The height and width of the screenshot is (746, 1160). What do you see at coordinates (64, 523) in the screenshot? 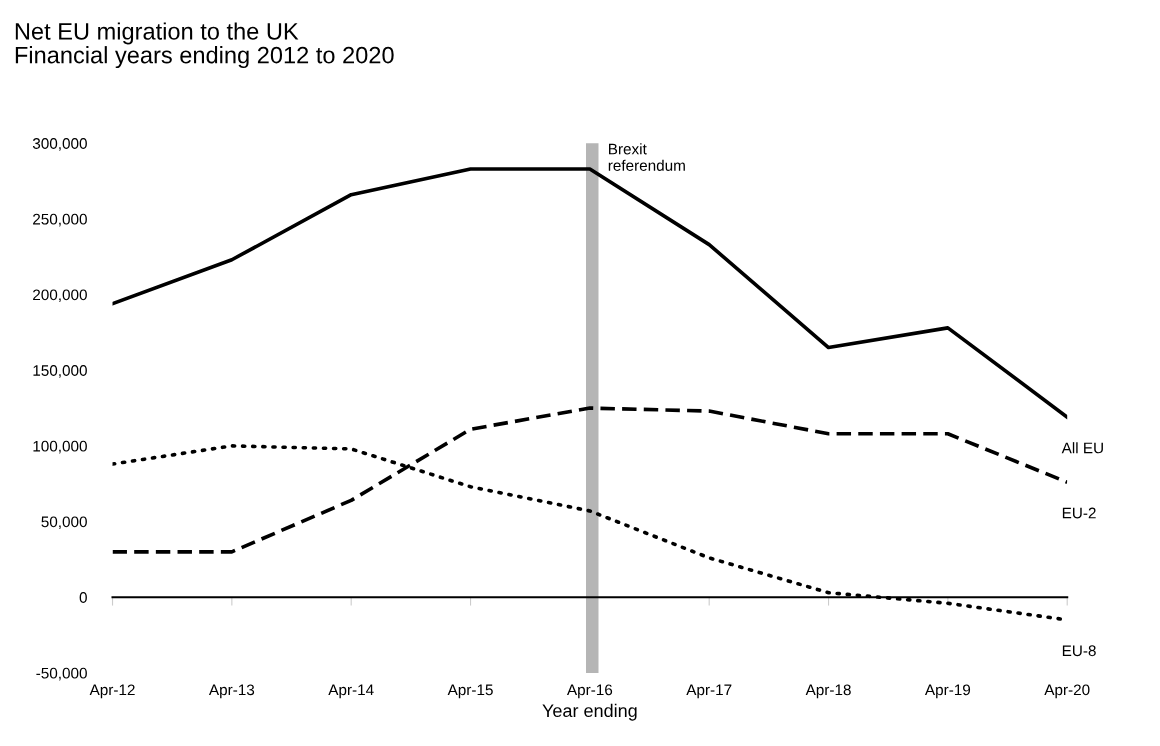
I see `y-tick-label: 50,000` at bounding box center [64, 523].